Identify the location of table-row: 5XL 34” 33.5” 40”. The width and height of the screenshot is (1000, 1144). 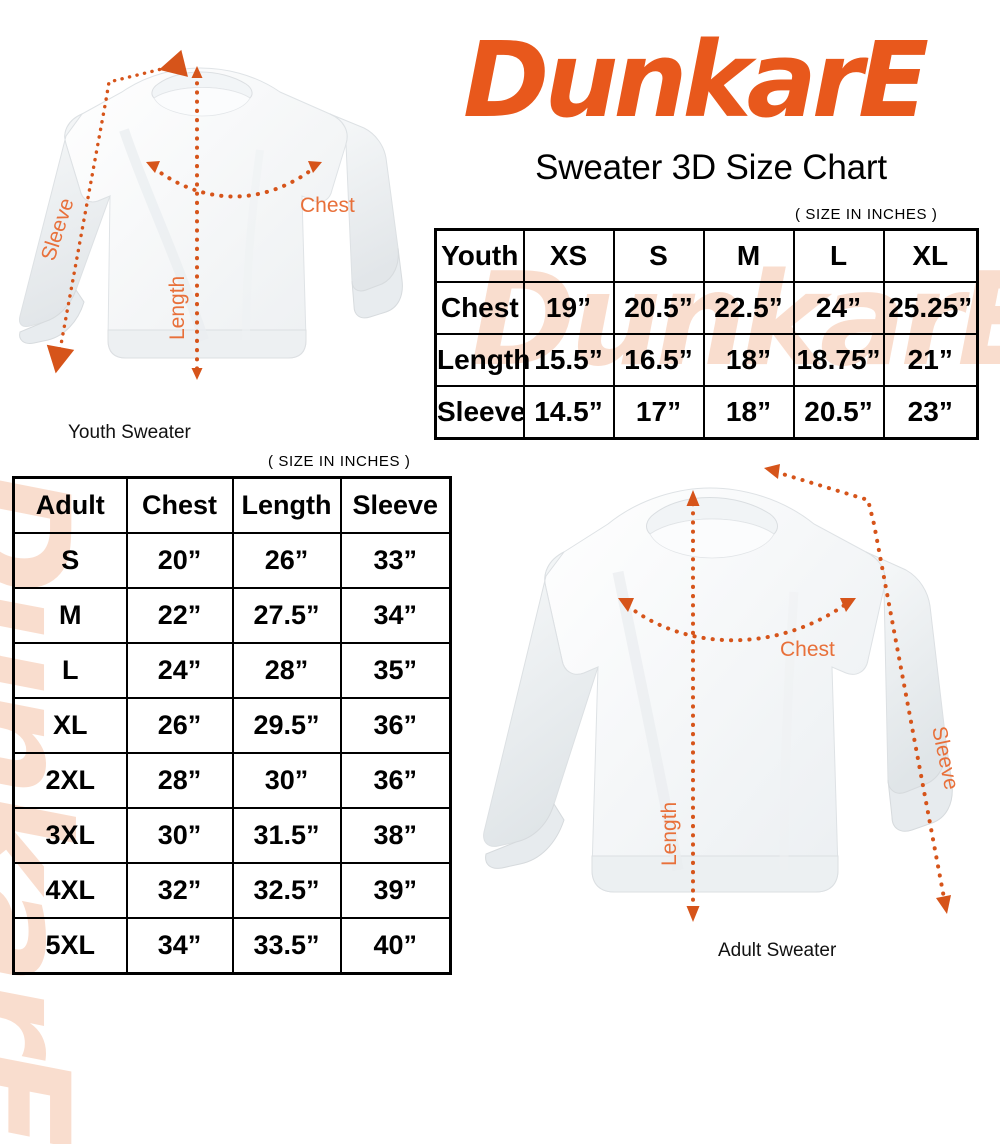
(232, 946).